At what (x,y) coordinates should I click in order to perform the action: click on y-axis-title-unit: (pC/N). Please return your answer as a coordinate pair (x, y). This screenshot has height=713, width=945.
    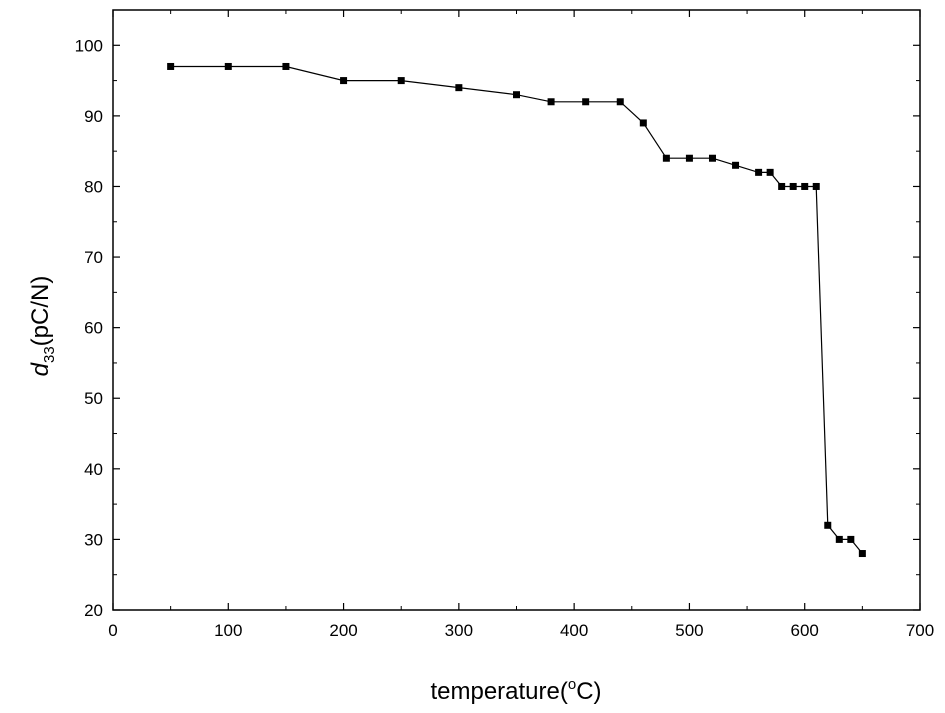
    Looking at the image, I should click on (40, 311).